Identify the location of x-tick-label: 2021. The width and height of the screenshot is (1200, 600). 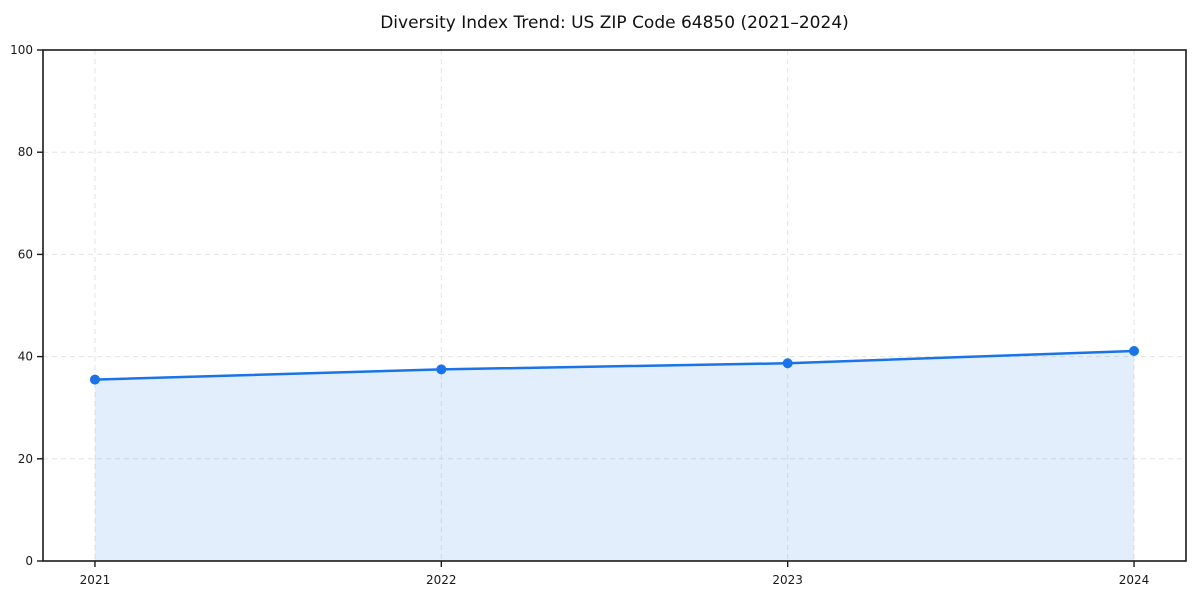
(95, 580).